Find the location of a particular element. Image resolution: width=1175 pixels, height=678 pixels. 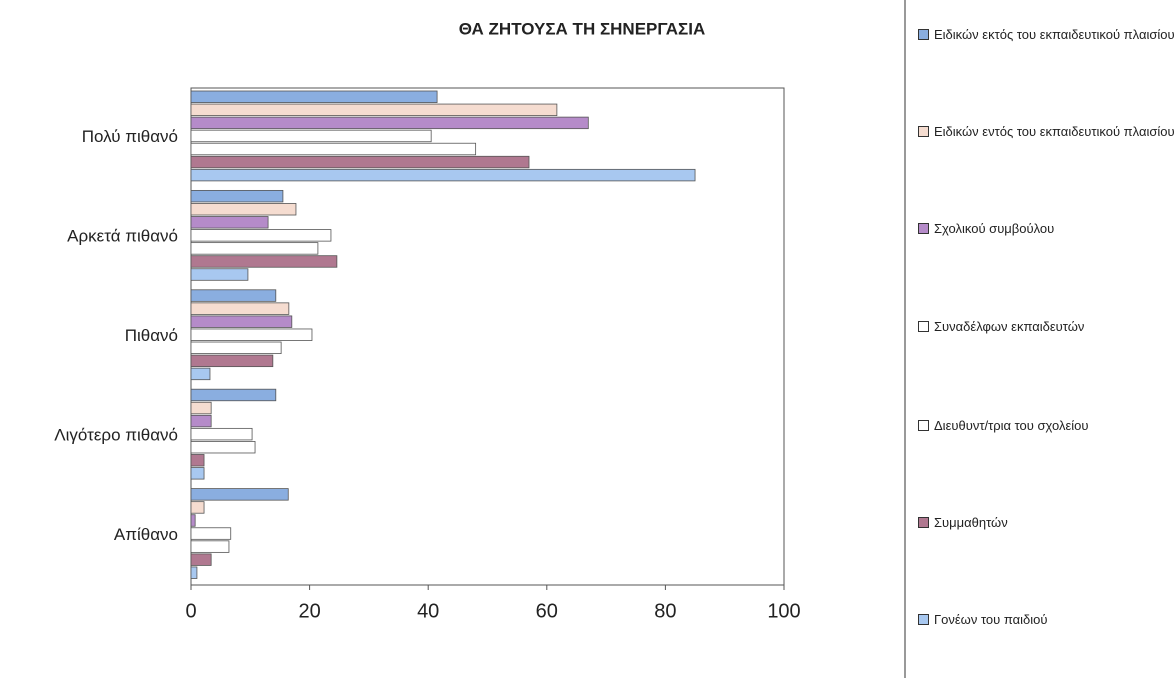

category-label: Απίθανο is located at coordinates (146, 534).